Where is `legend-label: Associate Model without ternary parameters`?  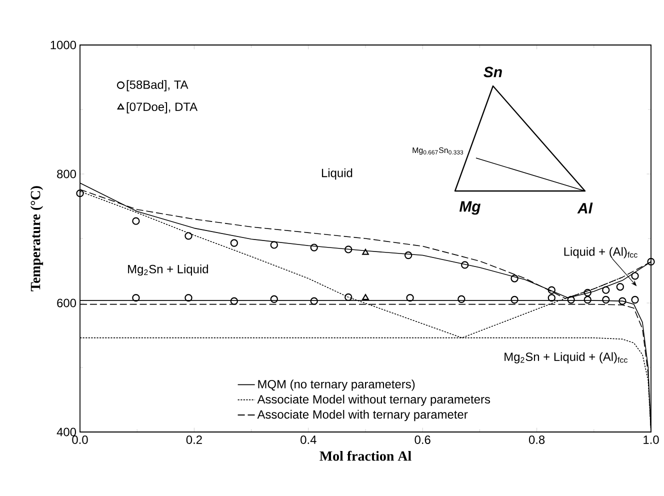 legend-label: Associate Model without ternary parameters is located at coordinates (373, 400).